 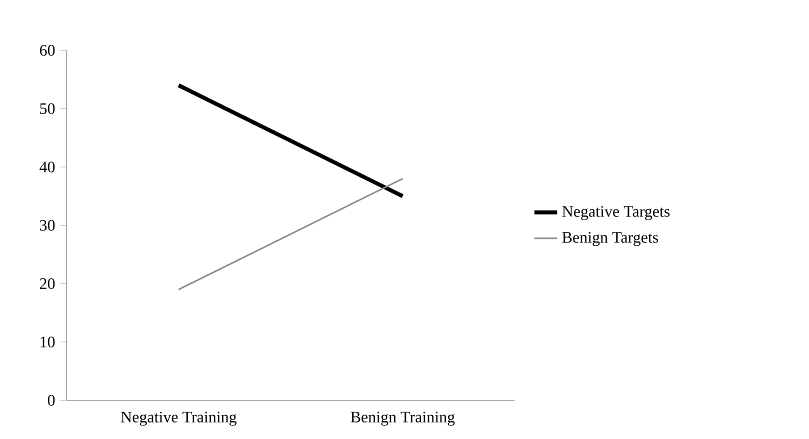 What do you see at coordinates (47, 108) in the screenshot?
I see `y-tick-label: 50` at bounding box center [47, 108].